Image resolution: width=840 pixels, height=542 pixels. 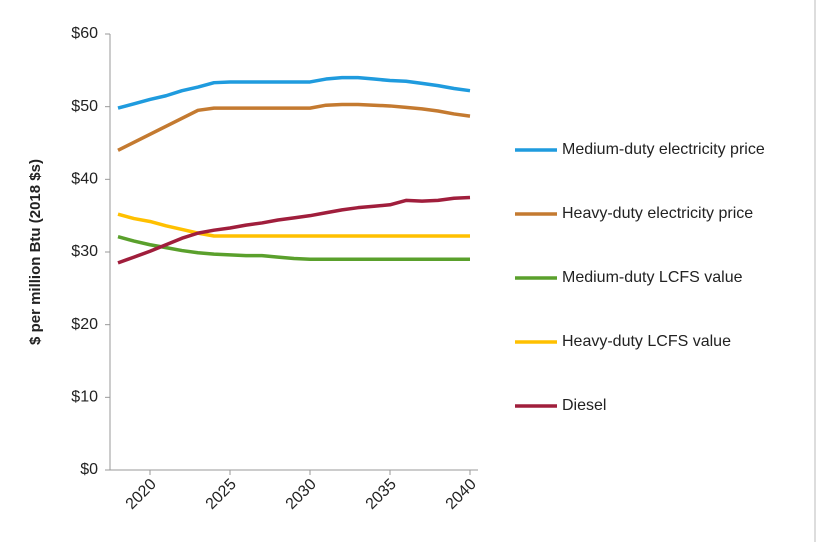 What do you see at coordinates (84, 33) in the screenshot?
I see `y-tick-label: $60` at bounding box center [84, 33].